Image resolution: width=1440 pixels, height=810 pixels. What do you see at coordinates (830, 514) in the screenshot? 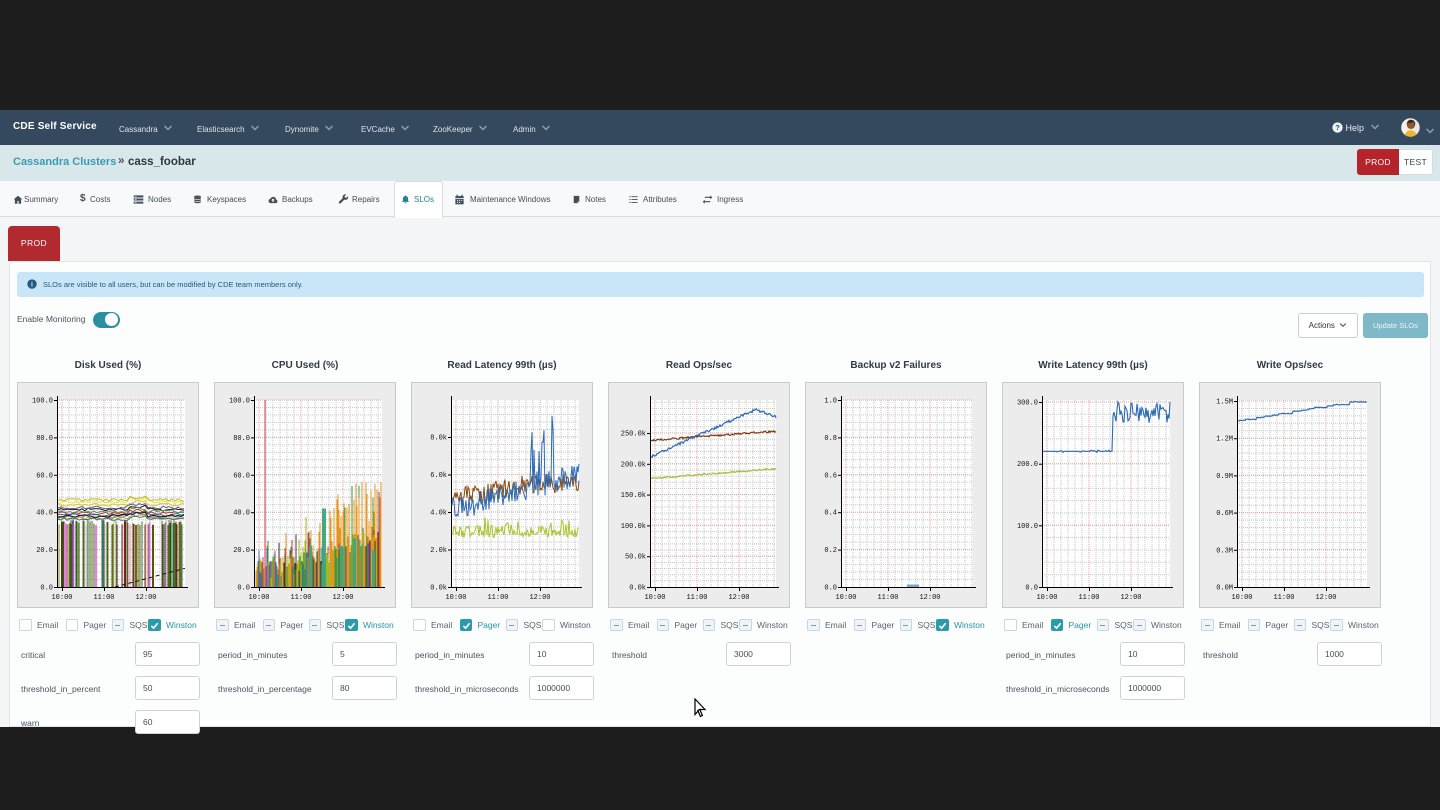
I see `svg-text: 0.4` at bounding box center [830, 514].